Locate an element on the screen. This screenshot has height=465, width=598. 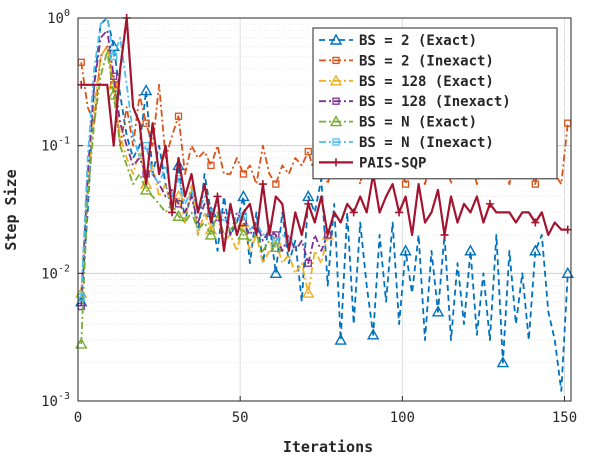
legend-label: BS = 2 (Exact) is located at coordinates (418, 41).